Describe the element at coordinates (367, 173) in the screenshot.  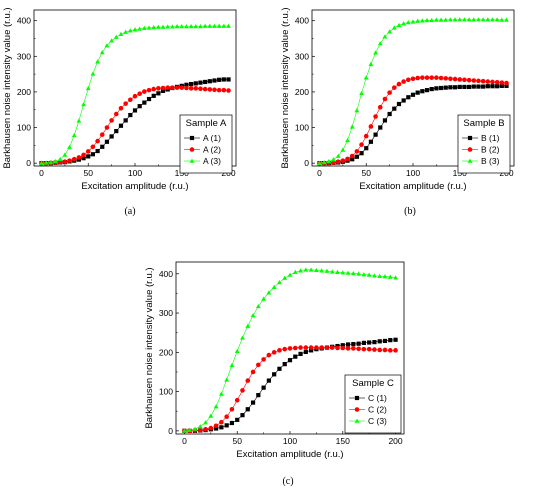
I see `x-tick-label: 50` at that location.